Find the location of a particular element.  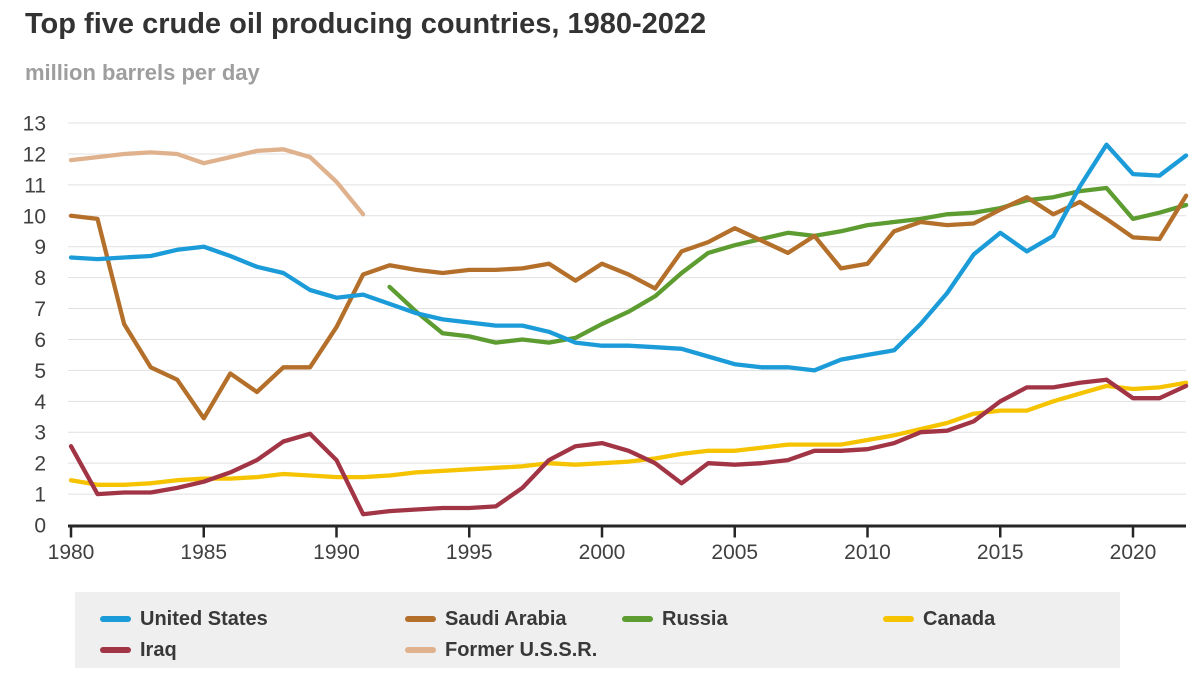

y-axis-tick-label: 2 is located at coordinates (40, 464).